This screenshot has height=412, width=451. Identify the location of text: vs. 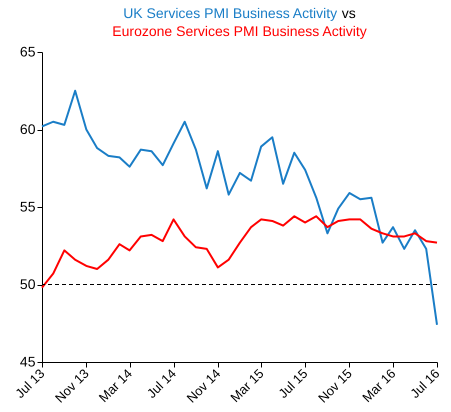
(349, 13).